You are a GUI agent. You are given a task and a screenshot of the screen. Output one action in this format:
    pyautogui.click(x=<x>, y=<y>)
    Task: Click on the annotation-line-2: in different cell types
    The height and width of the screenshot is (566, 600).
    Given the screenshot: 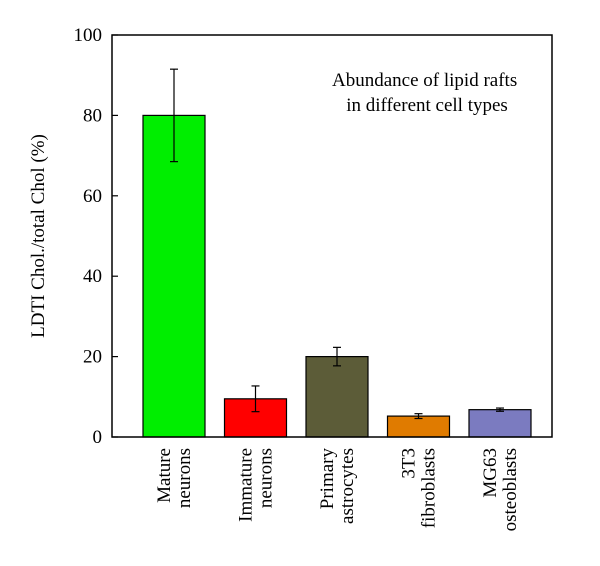 What is the action you would take?
    pyautogui.click(x=427, y=105)
    